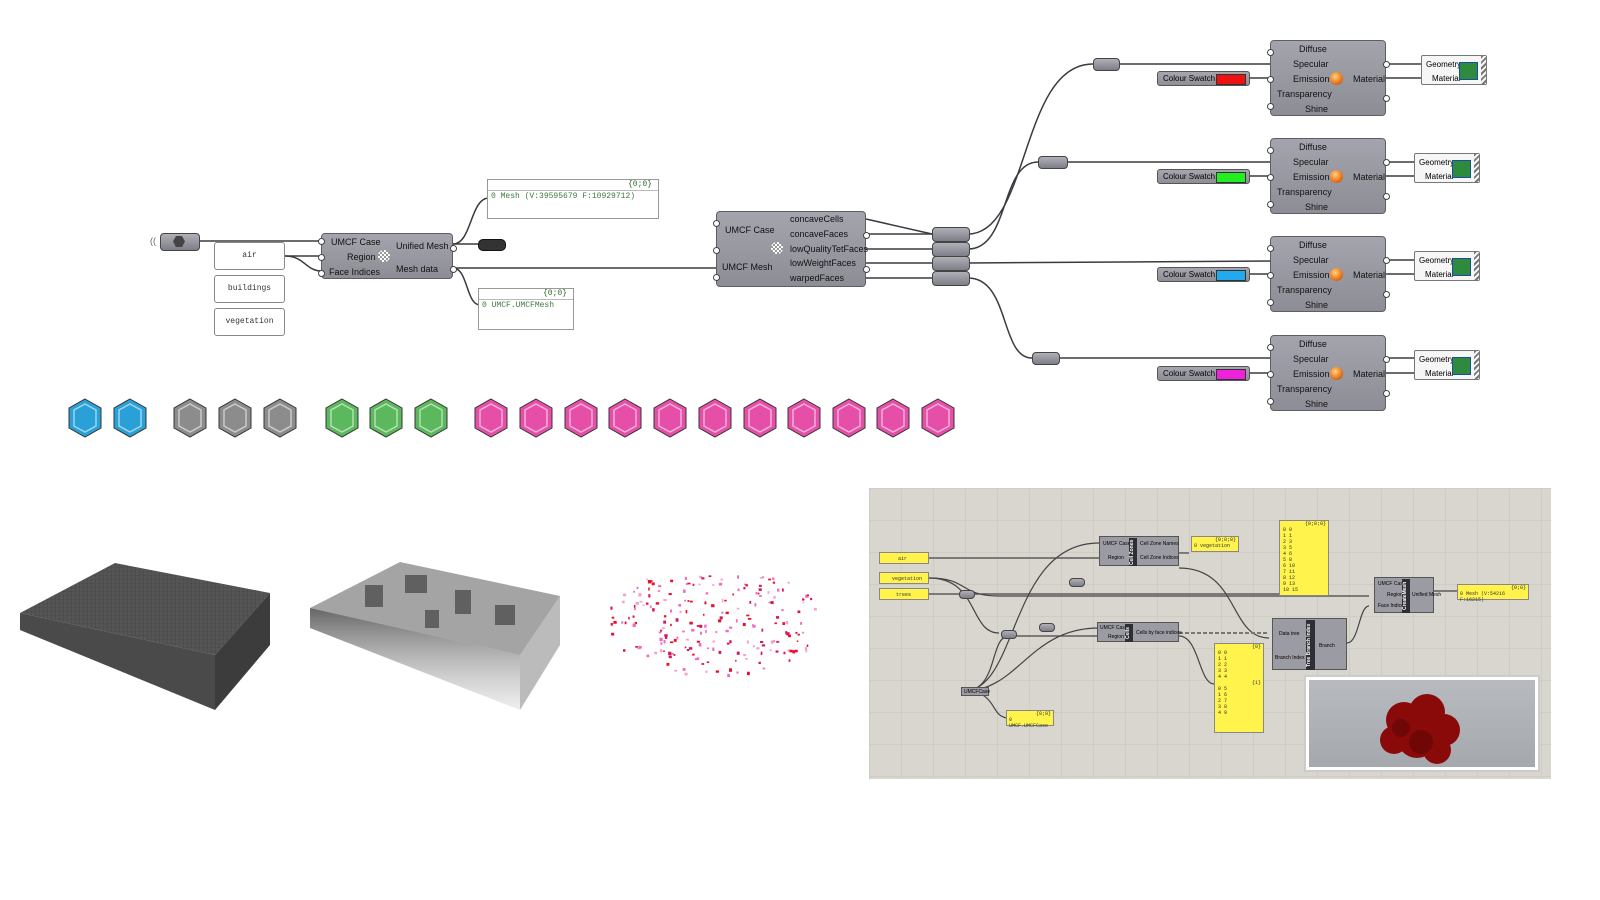  I want to click on custom-preview-4: Geometry Material, so click(1447, 365).